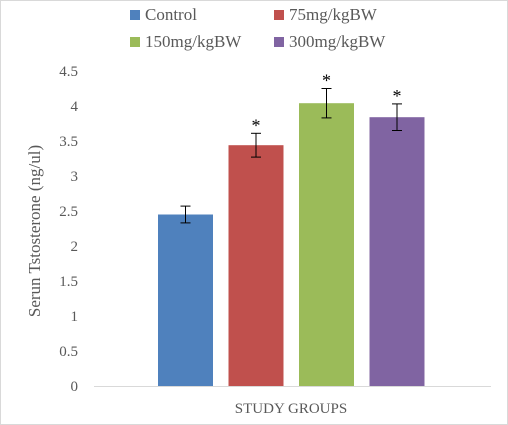  Describe the element at coordinates (75, 317) in the screenshot. I see `y-tick-label-2: 1` at that location.